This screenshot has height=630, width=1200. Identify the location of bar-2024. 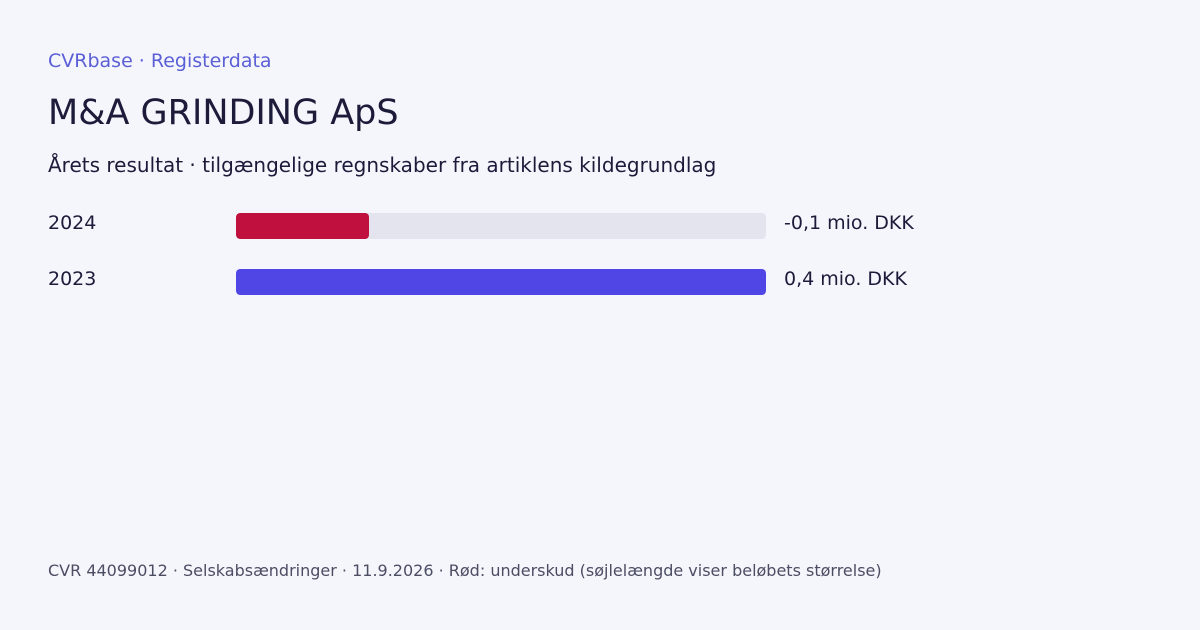
(302, 226).